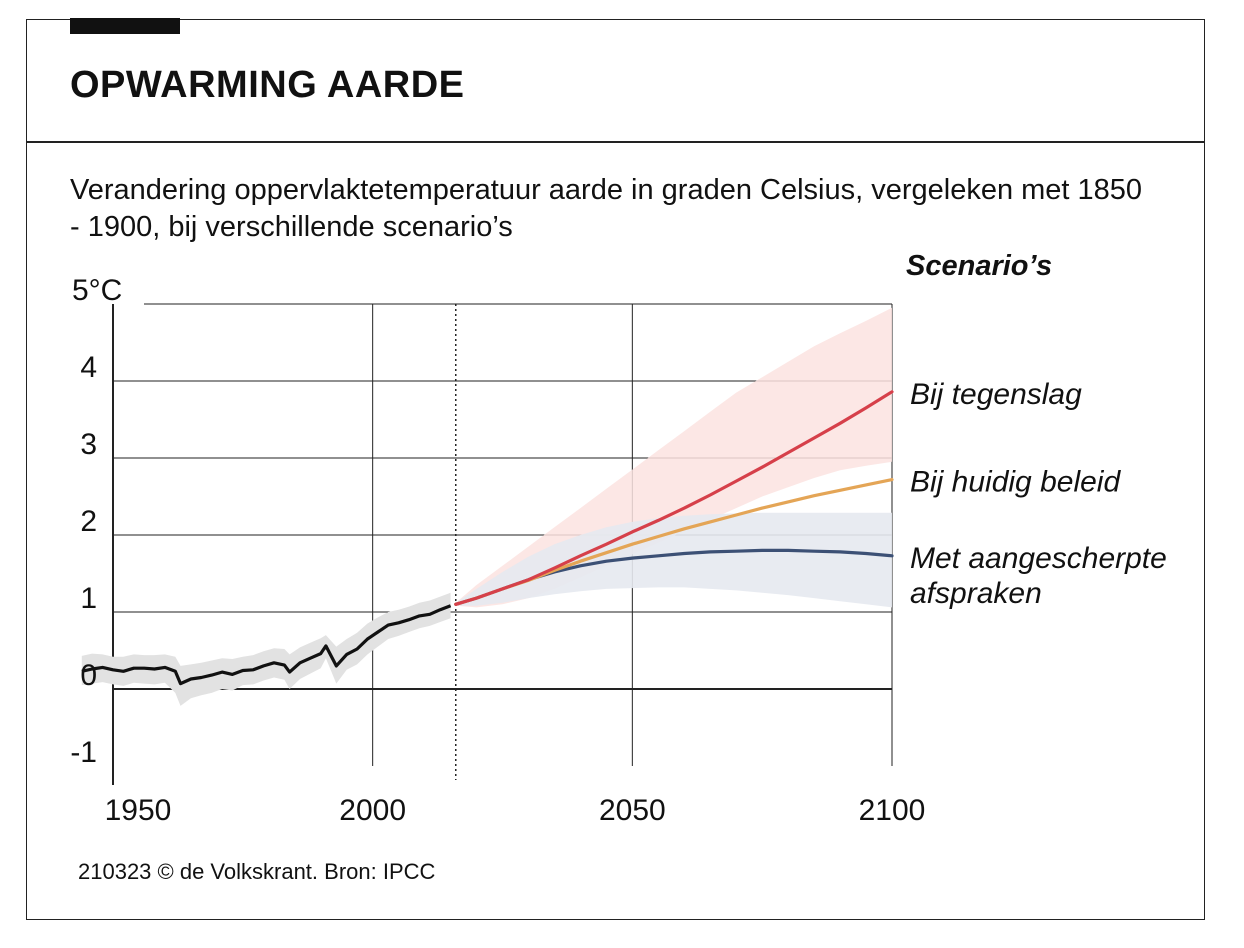 The width and height of the screenshot is (1244, 948). Describe the element at coordinates (97, 290) in the screenshot. I see `y-tick-label: 5°C` at that location.